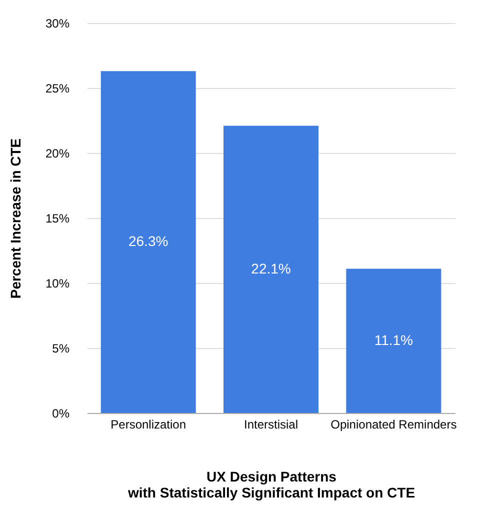  I want to click on data-label: 26.3%, so click(148, 241).